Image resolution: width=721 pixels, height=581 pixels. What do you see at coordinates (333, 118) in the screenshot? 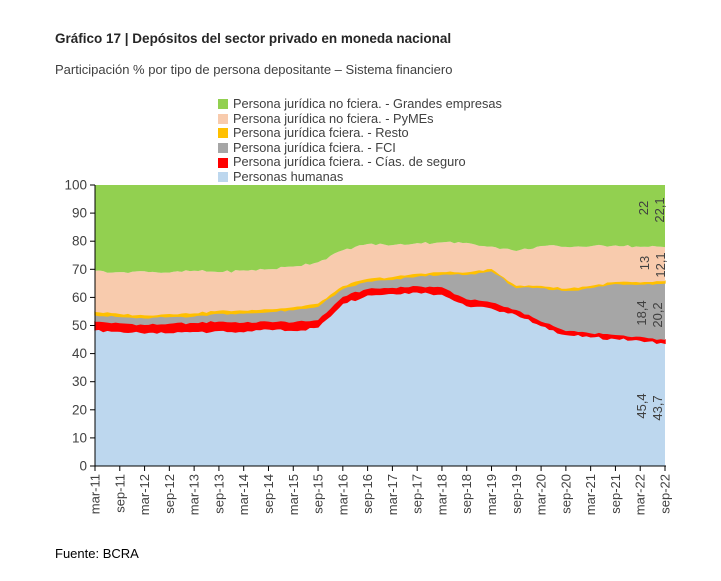
I see `legend-item-label: Persona jurídica no fciera. - PyMEs` at bounding box center [333, 118].